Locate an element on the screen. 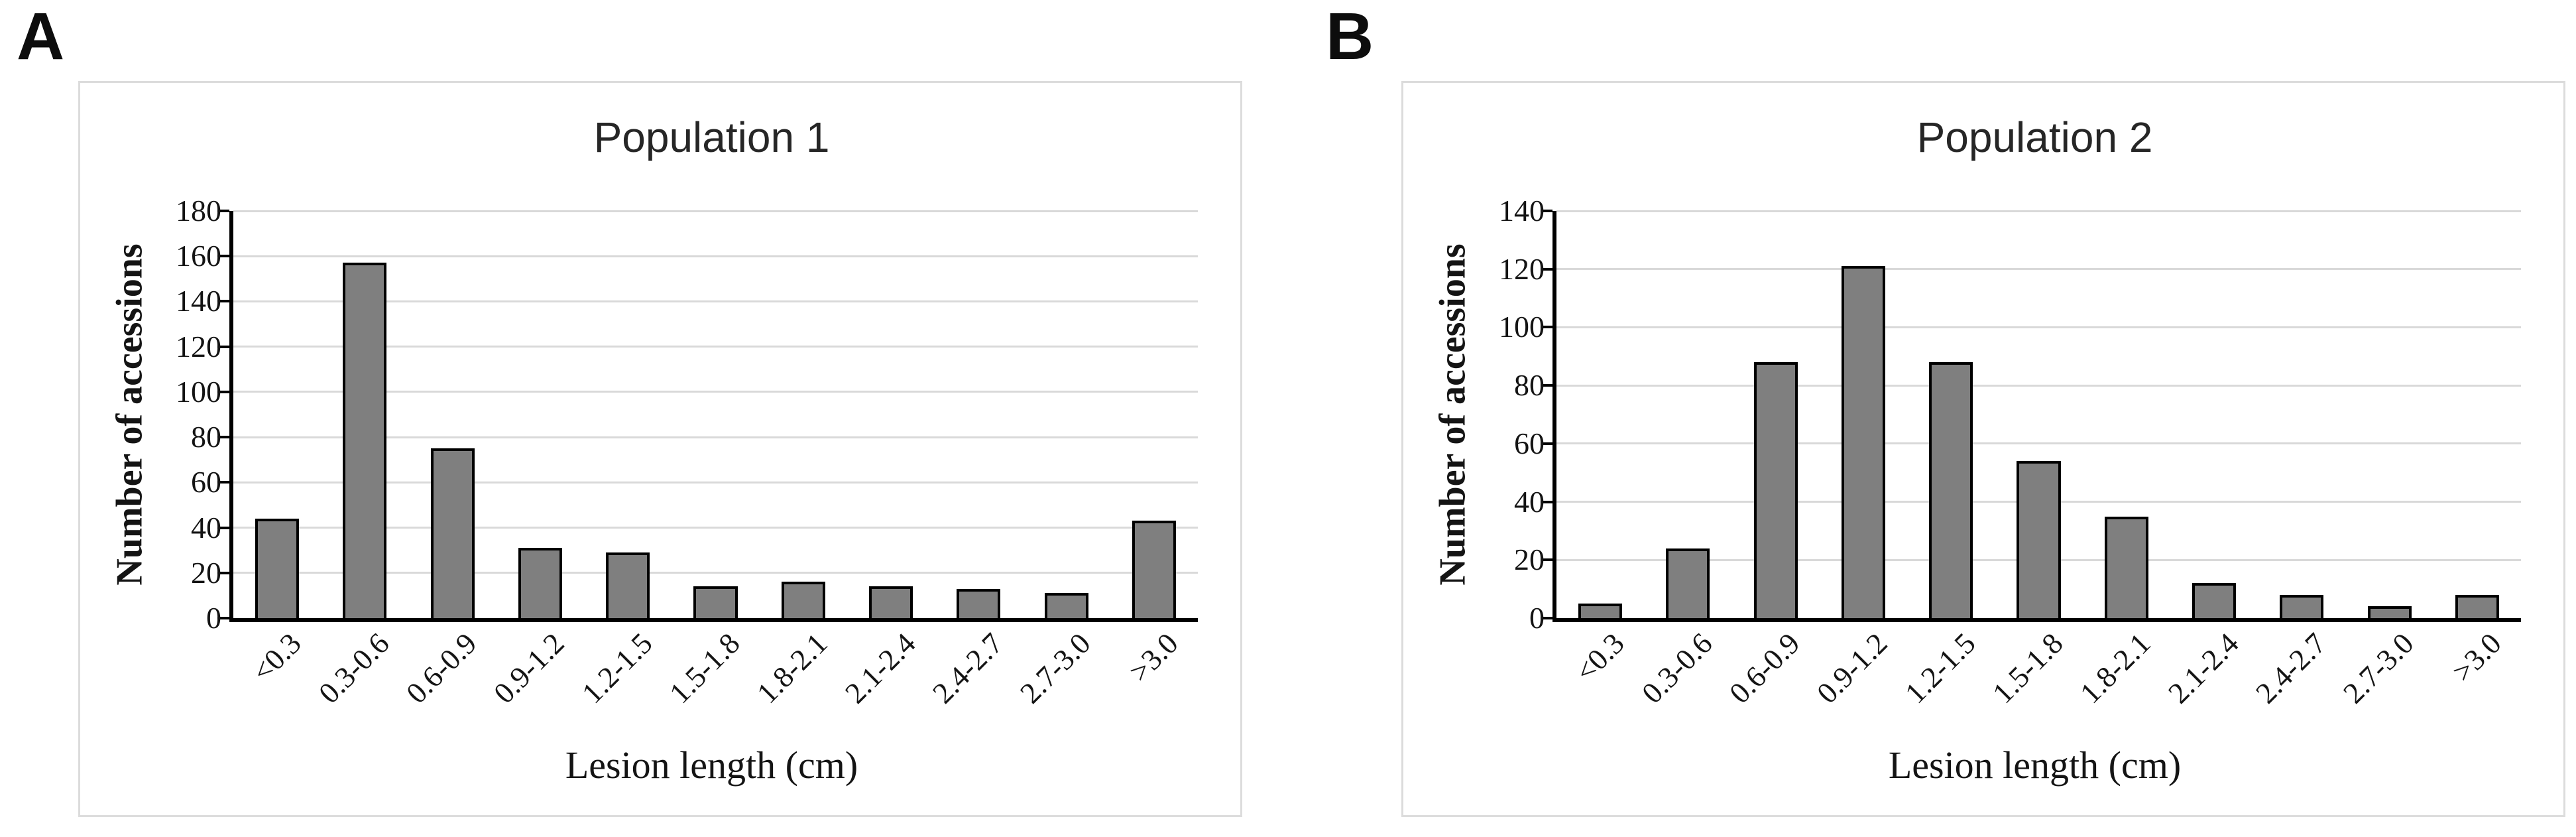  chart-title: Population 2 is located at coordinates (2034, 137).